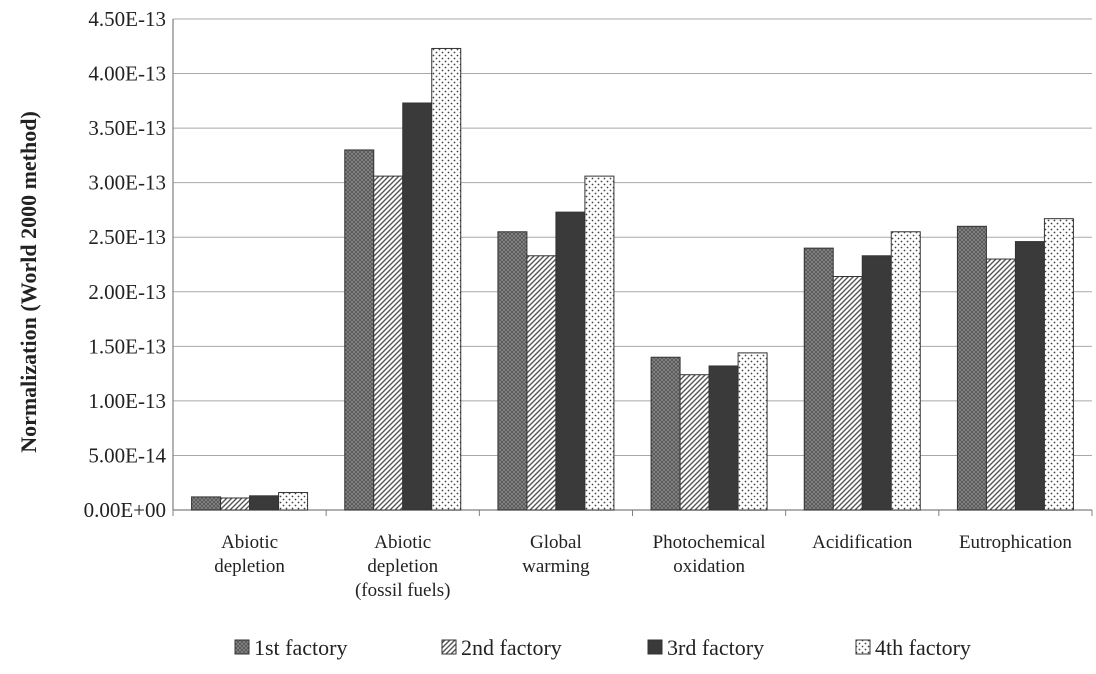 This screenshot has width=1096, height=674. What do you see at coordinates (127, 401) in the screenshot?
I see `y-tick-label: 1.00E-13` at bounding box center [127, 401].